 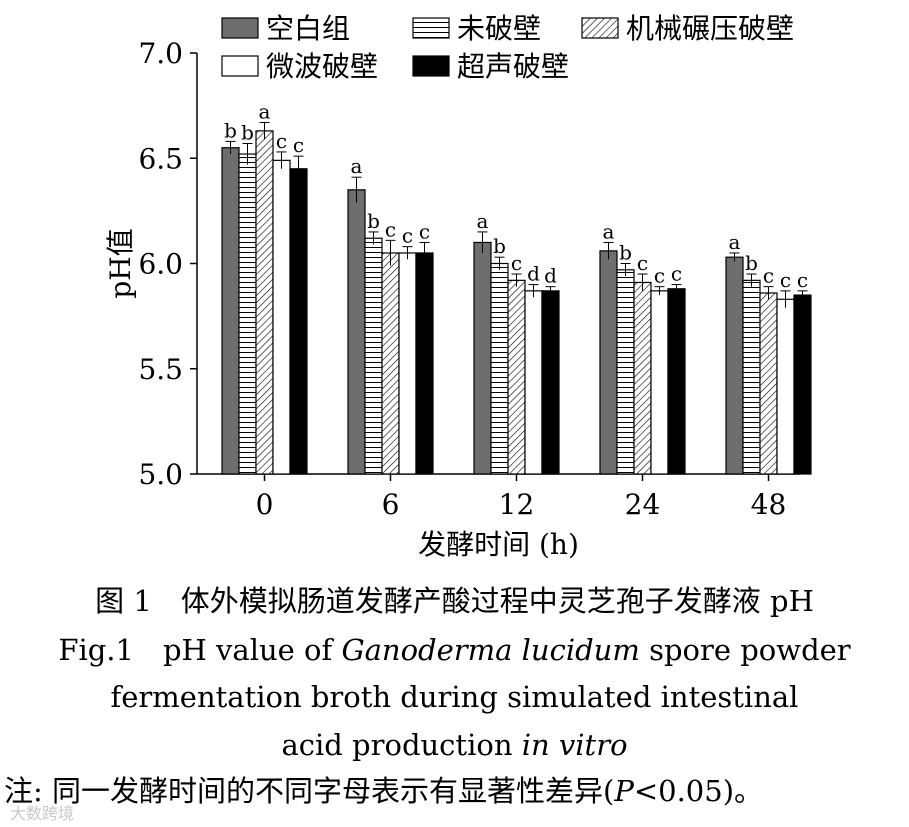 I want to click on caption-en-species: Ganoderma lucidum, so click(x=490, y=650).